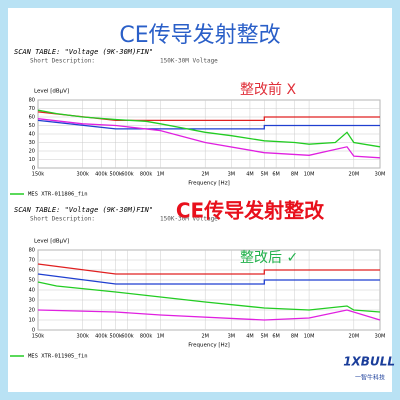 This screenshot has width=400, height=400. What do you see at coordinates (269, 258) in the screenshot?
I see `annotation: 整改后 ✓` at bounding box center [269, 258].